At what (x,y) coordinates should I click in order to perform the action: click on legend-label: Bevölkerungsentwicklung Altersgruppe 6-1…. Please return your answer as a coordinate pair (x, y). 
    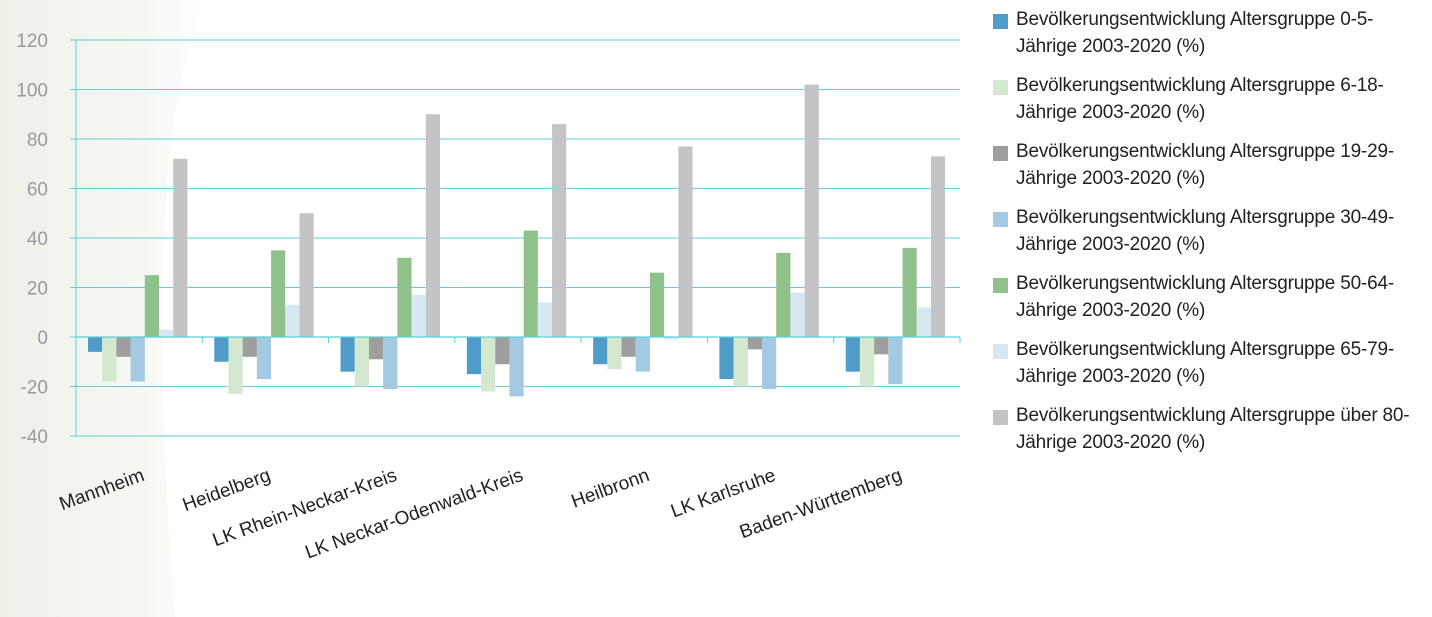
    Looking at the image, I should click on (1200, 99).